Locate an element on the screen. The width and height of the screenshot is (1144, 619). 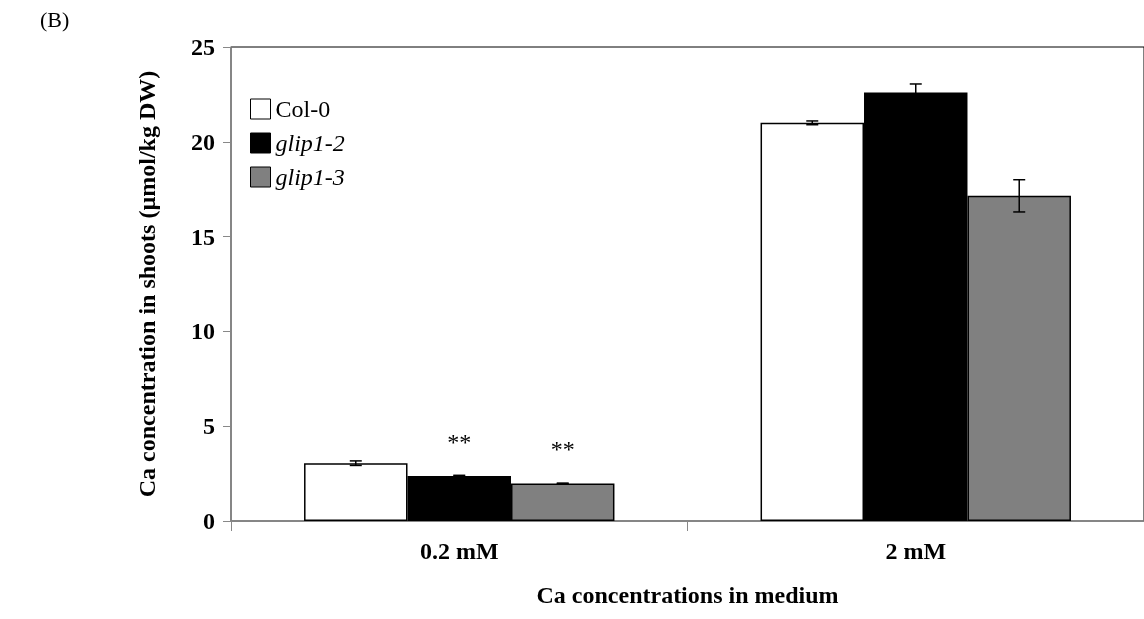
legend-label: Col-0 is located at coordinates (303, 109).